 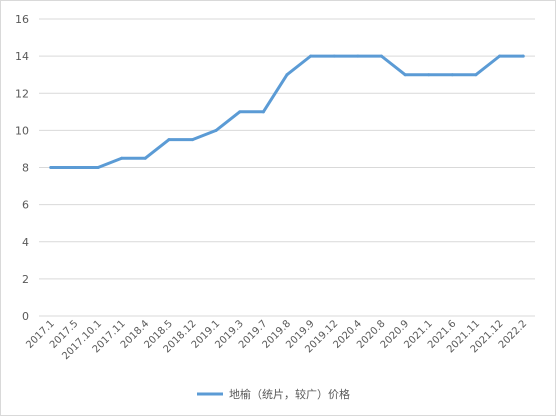 I want to click on legend: 地榆（统片，较广）价格, so click(x=273, y=394).